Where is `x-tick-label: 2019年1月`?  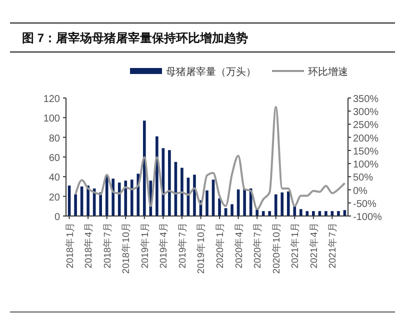 x-tick-label: 2019年1月 is located at coordinates (144, 245).